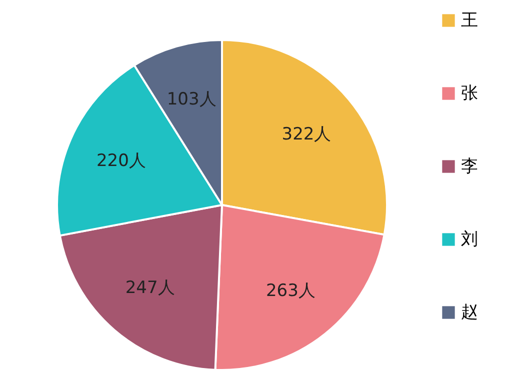 The width and height of the screenshot is (510, 379). Describe the element at coordinates (469, 94) in the screenshot. I see `legend-label: 张` at that location.